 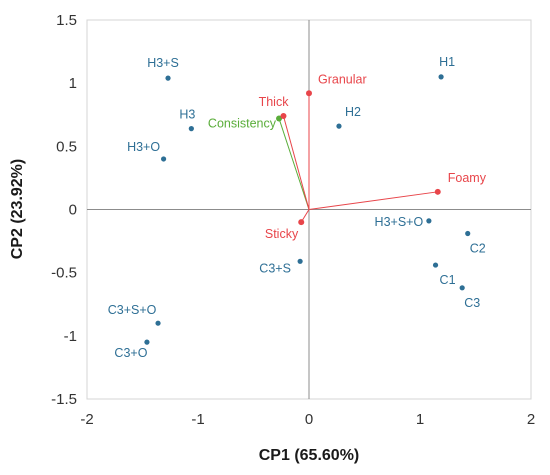 What do you see at coordinates (197, 419) in the screenshot?
I see `x-tick-label: -1` at bounding box center [197, 419].